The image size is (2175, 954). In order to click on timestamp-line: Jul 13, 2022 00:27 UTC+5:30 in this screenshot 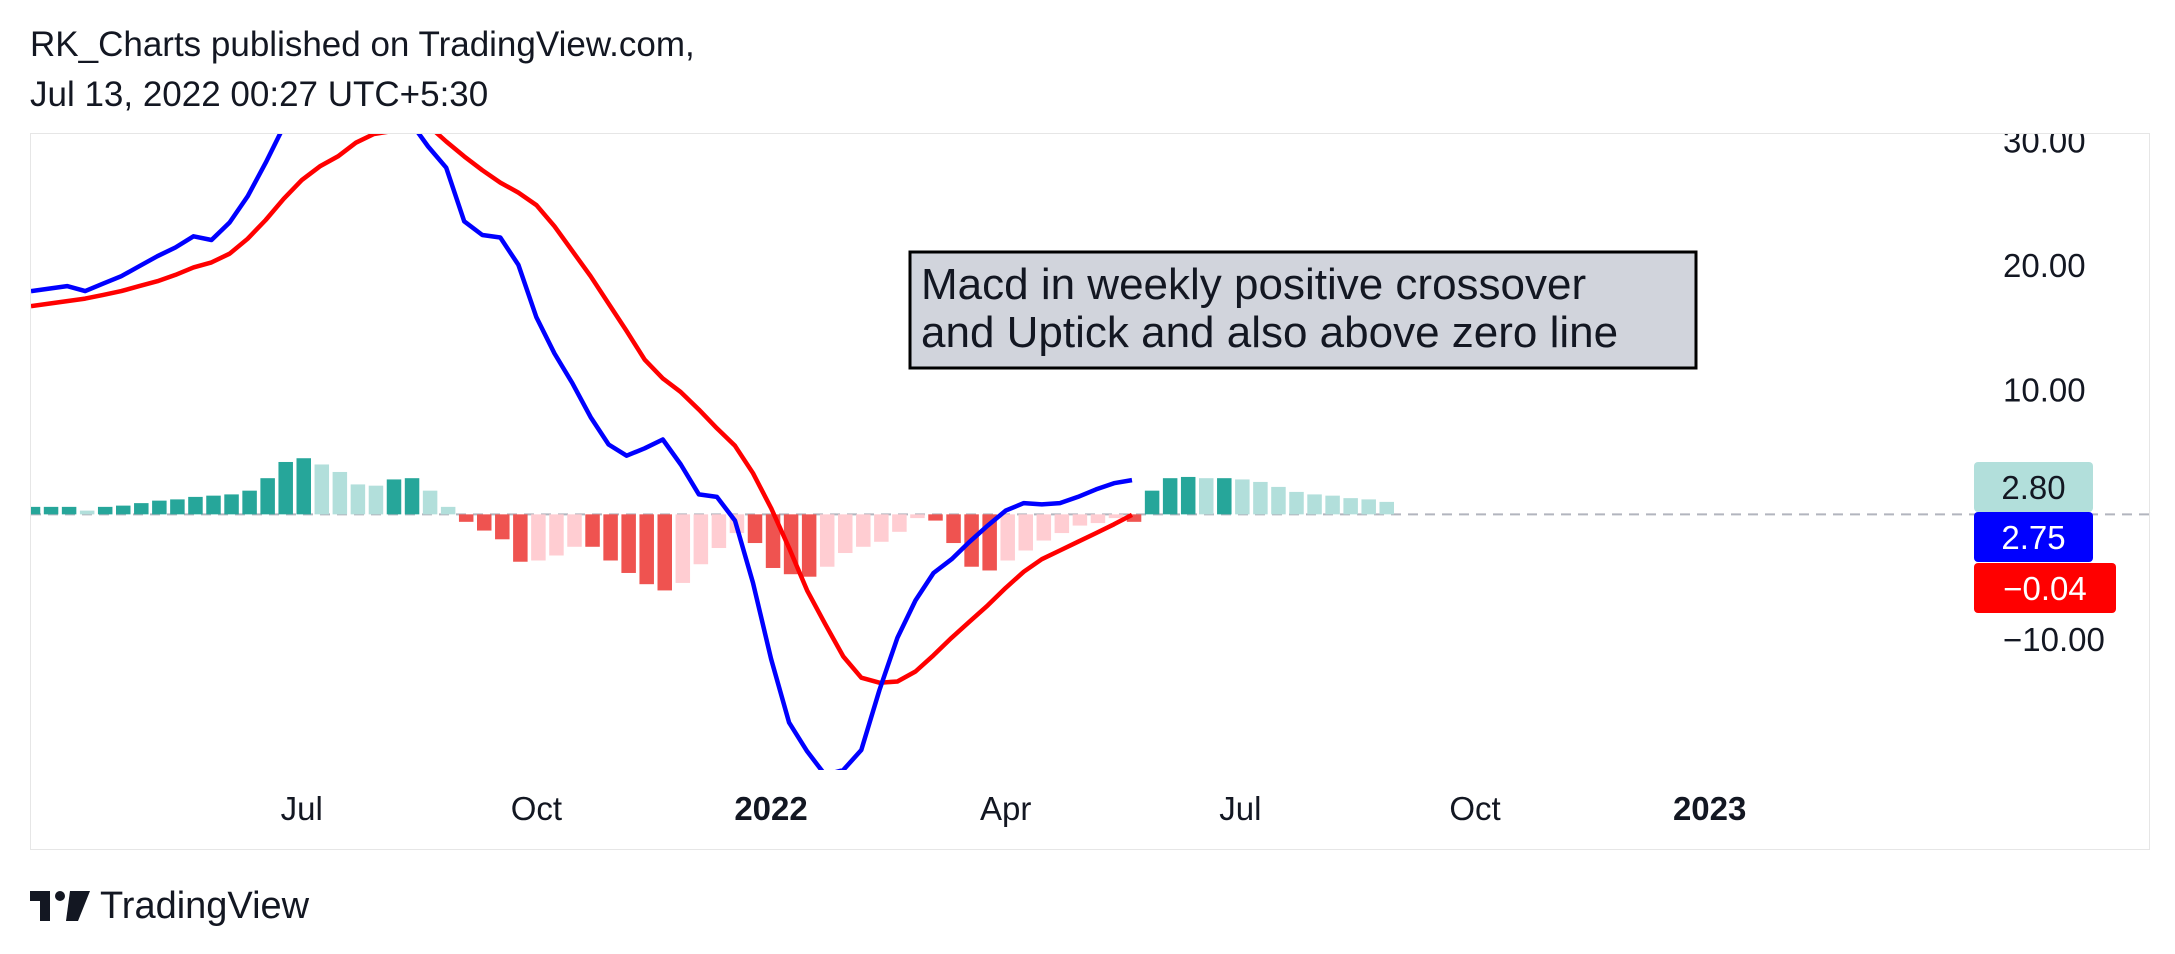, I will do `click(259, 94)`.